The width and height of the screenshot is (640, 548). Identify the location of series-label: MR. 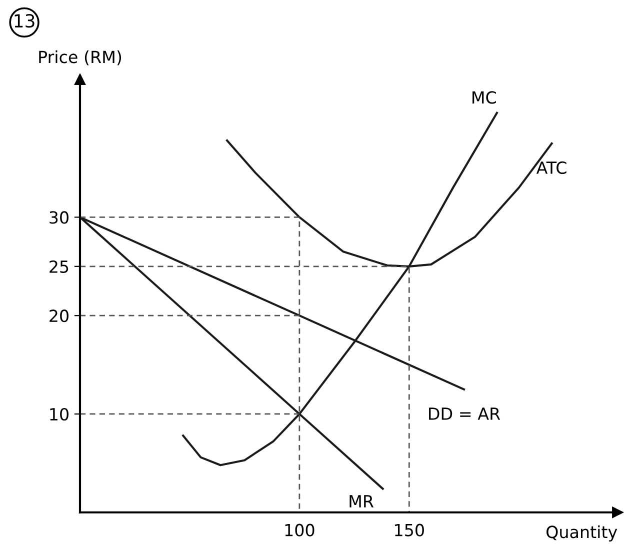
(362, 501).